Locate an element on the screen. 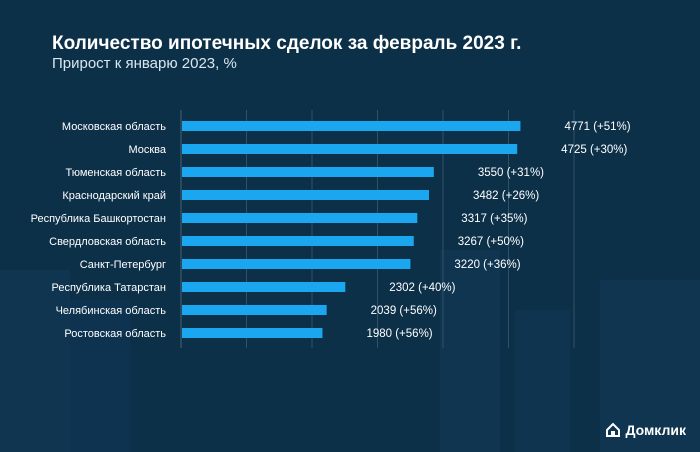  category-label: Свердловская область is located at coordinates (107, 242).